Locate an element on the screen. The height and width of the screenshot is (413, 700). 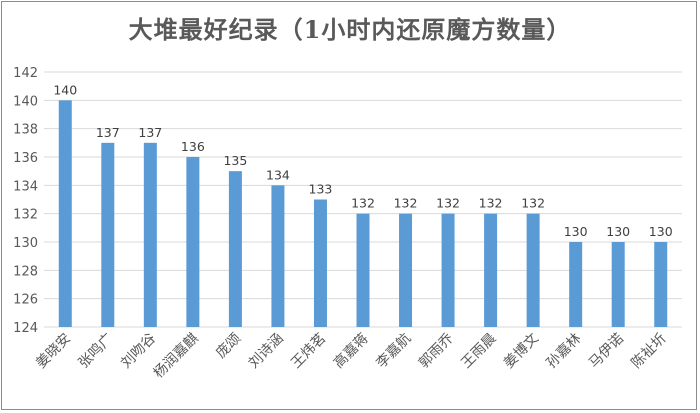
x-tick-label: 王炜茗 is located at coordinates (308, 351).